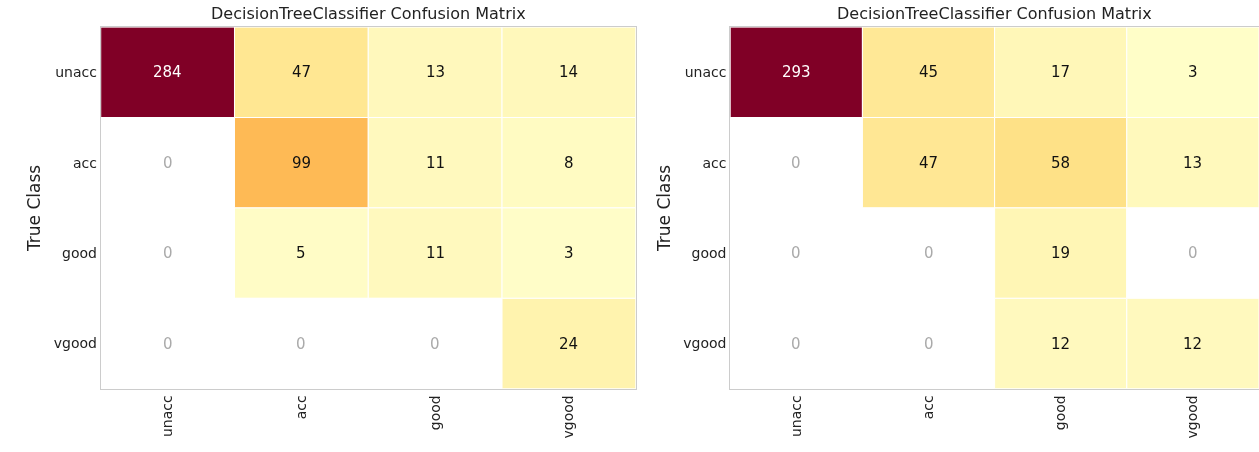 The image size is (1259, 452). What do you see at coordinates (301, 253) in the screenshot?
I see `data-label: 5` at bounding box center [301, 253].